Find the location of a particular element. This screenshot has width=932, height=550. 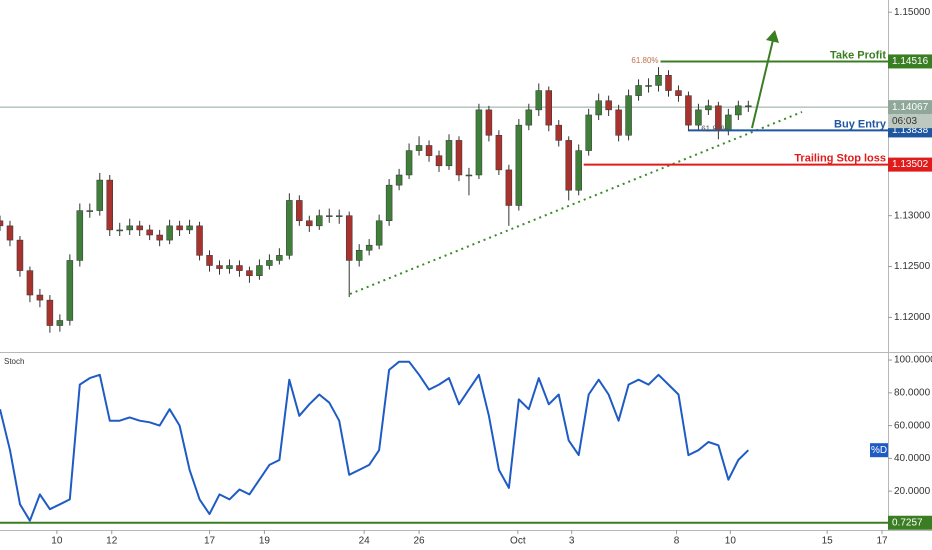

legend-entry: %D is located at coordinates (879, 450).